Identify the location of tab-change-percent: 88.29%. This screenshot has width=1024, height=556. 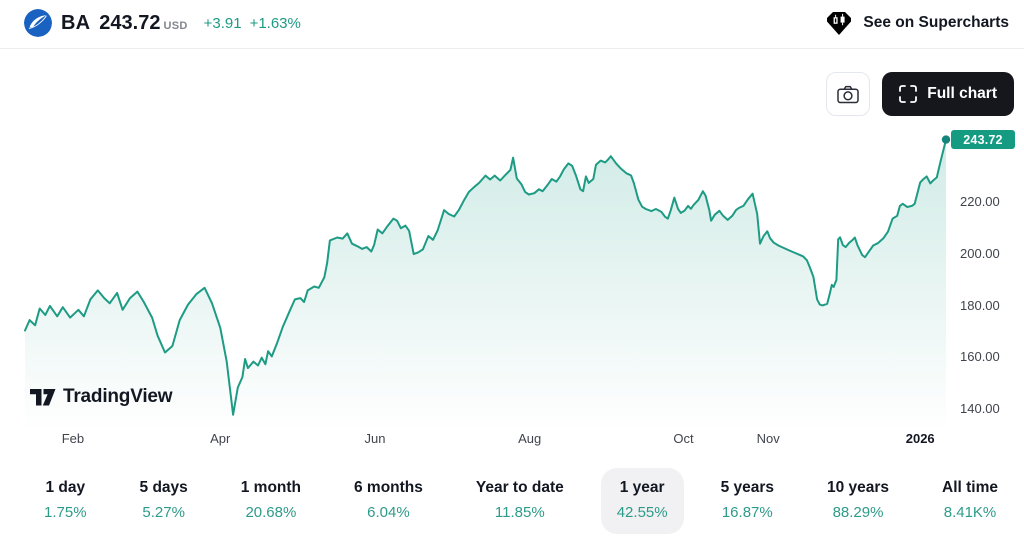
(858, 512).